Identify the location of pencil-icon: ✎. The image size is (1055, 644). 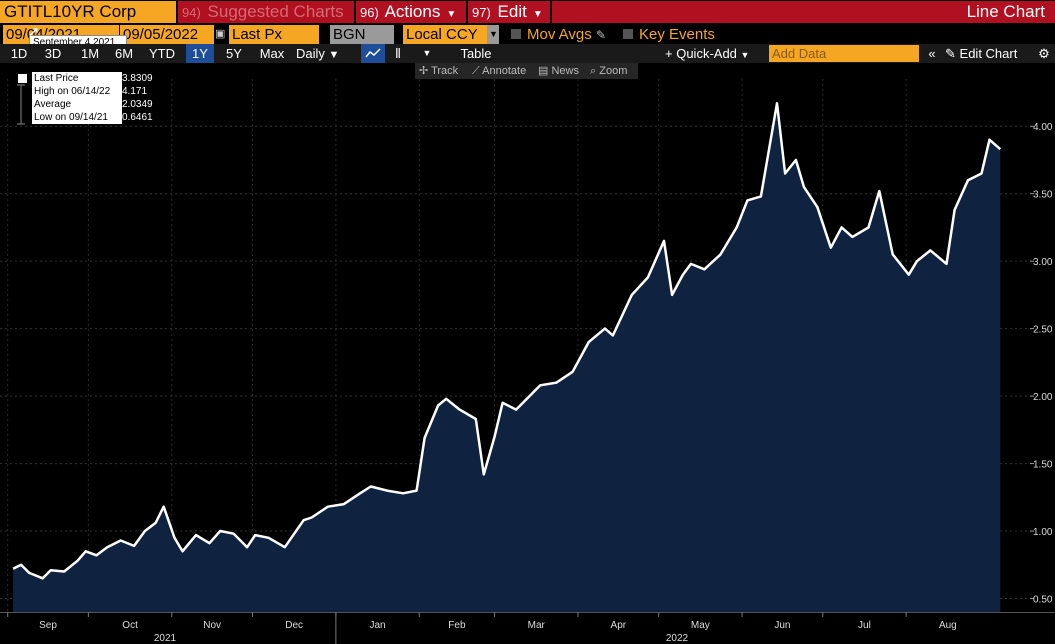
(600, 35).